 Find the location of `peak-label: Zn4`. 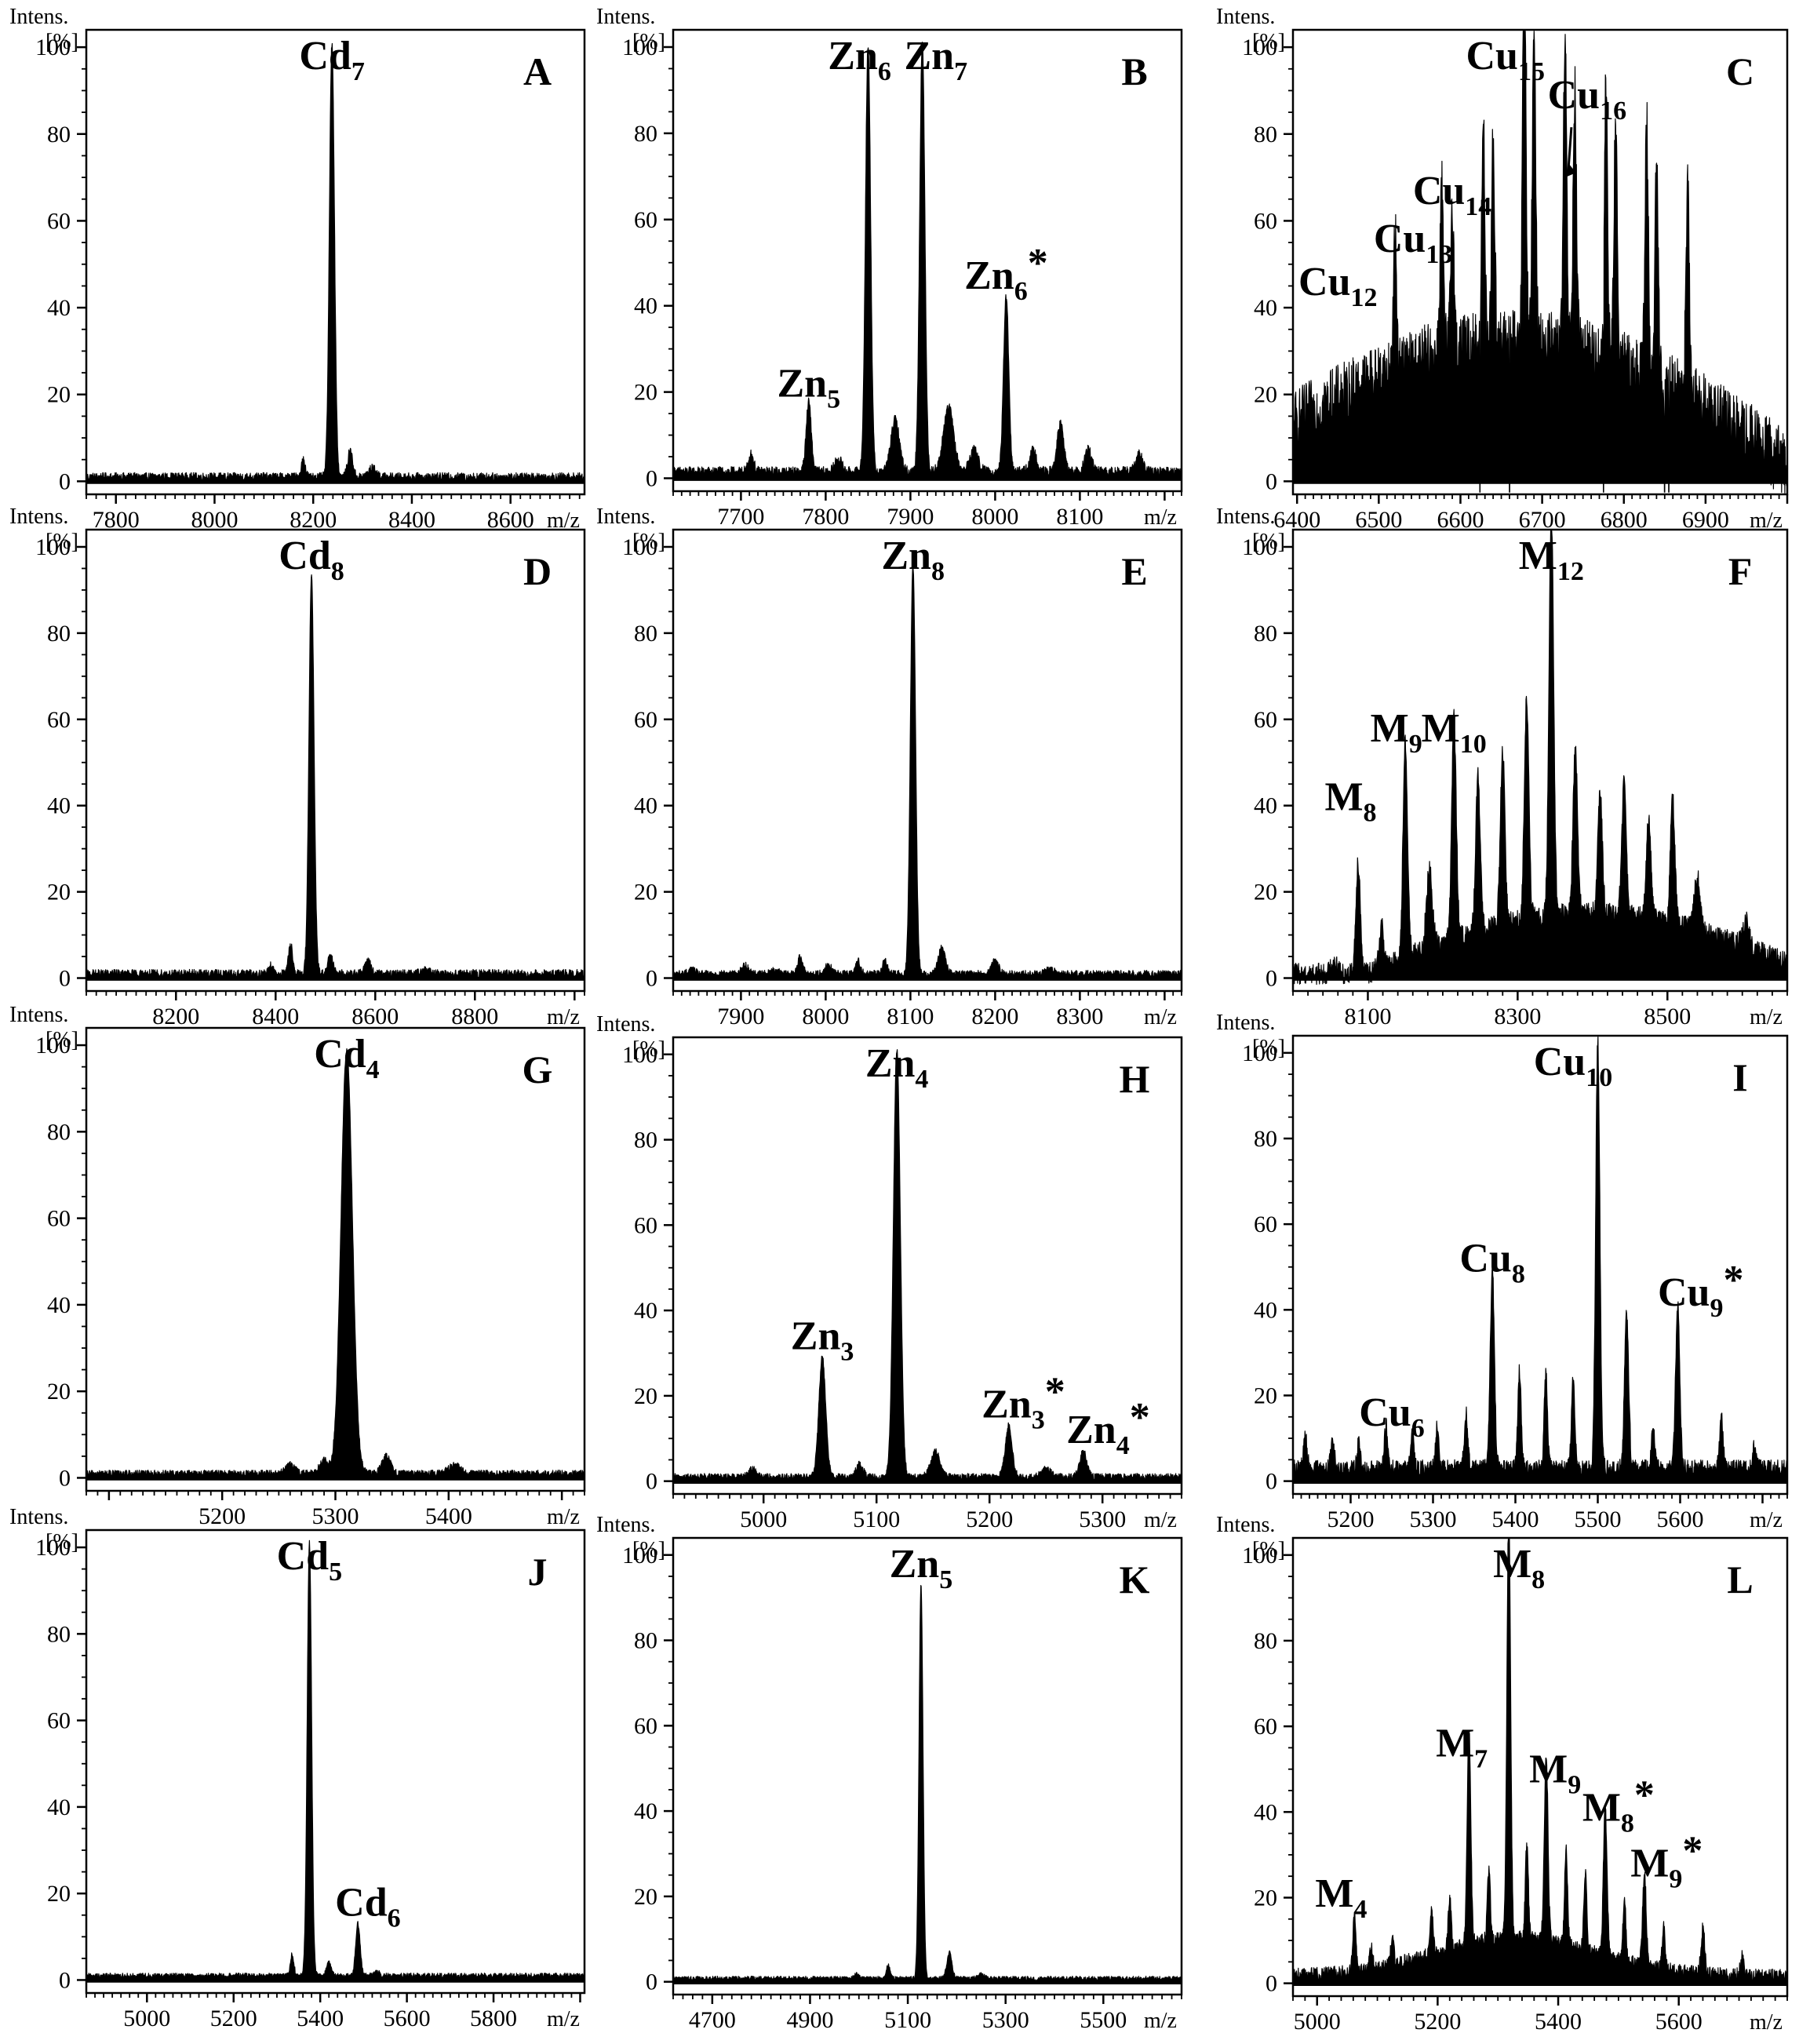

peak-label: Zn4 is located at coordinates (897, 1067).